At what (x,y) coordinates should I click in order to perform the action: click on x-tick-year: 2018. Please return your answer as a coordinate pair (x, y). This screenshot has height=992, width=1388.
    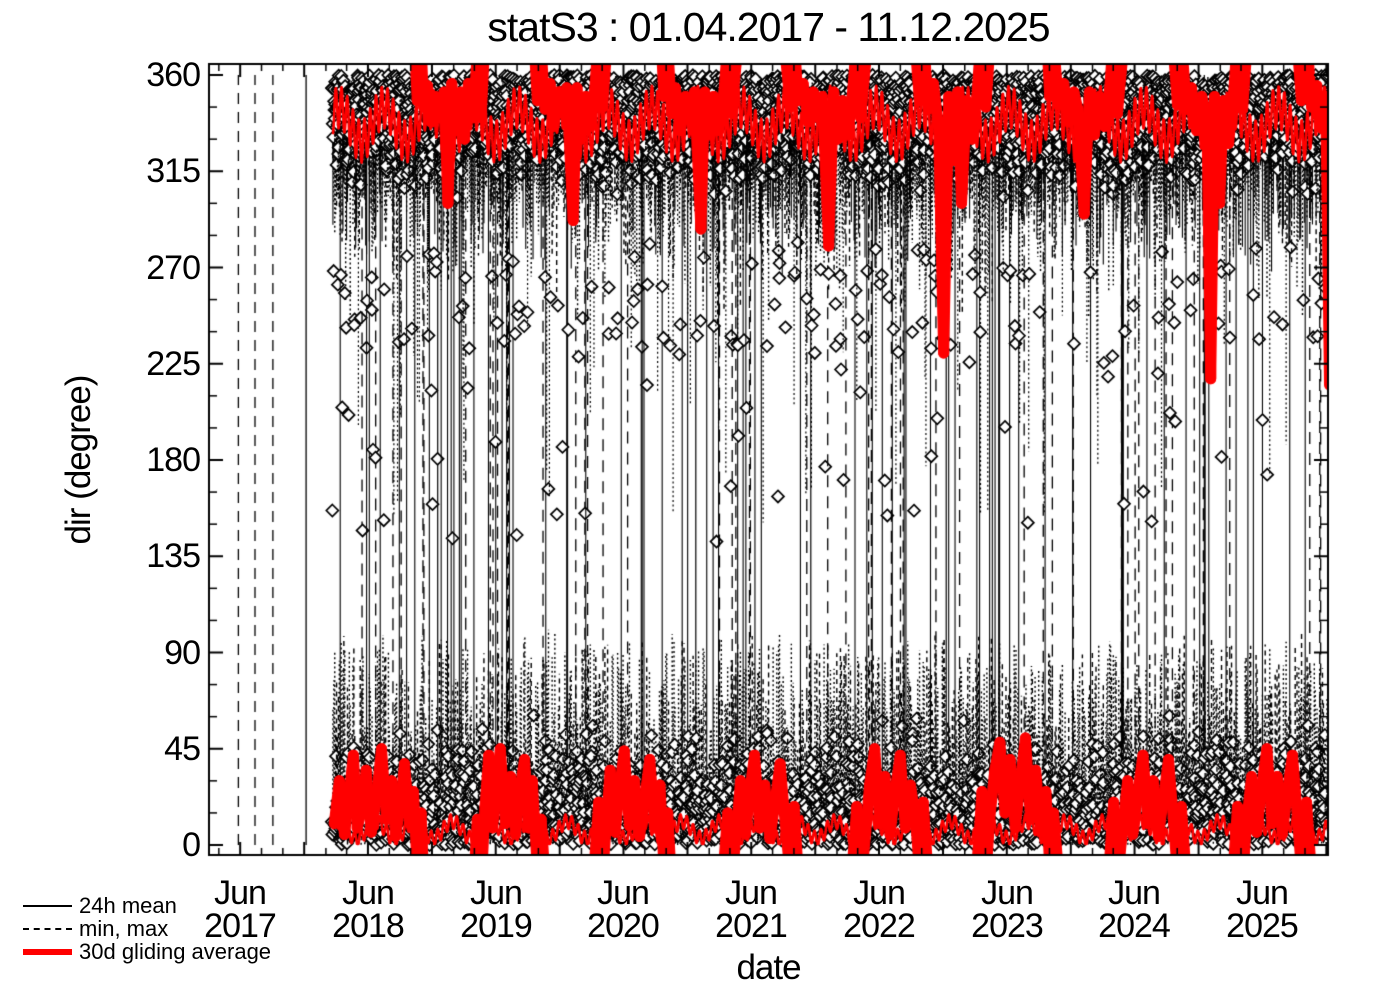
    Looking at the image, I should click on (368, 926).